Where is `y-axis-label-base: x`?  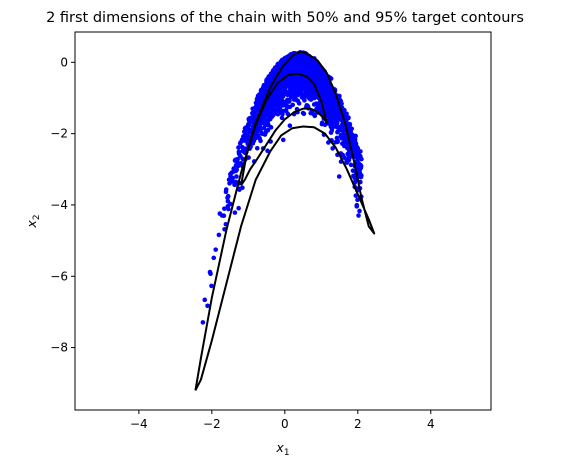 y-axis-label-base: x is located at coordinates (31, 224).